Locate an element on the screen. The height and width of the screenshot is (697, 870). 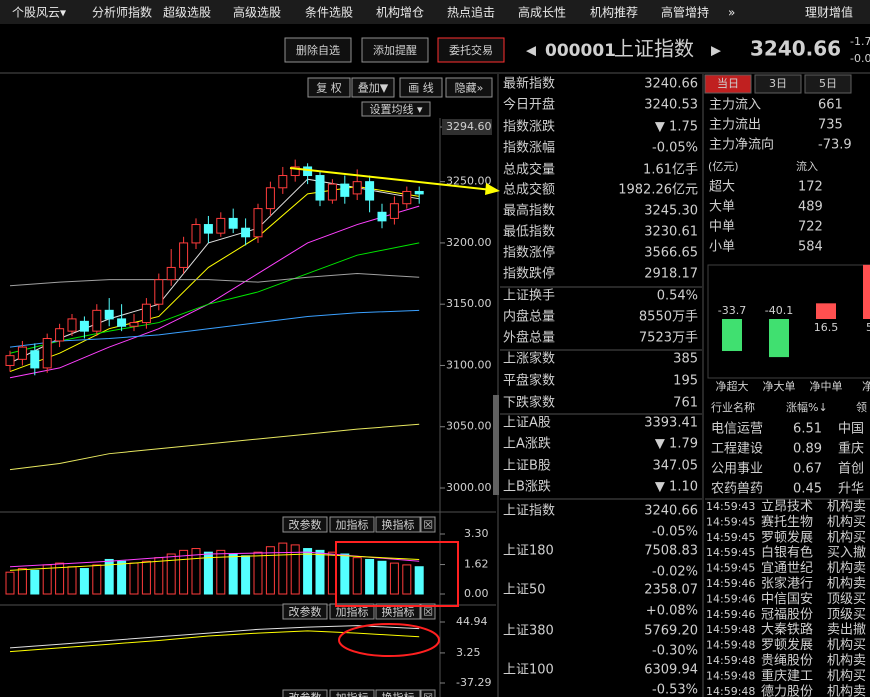
y-tick-label: 3100.00 is located at coordinates (469, 364).